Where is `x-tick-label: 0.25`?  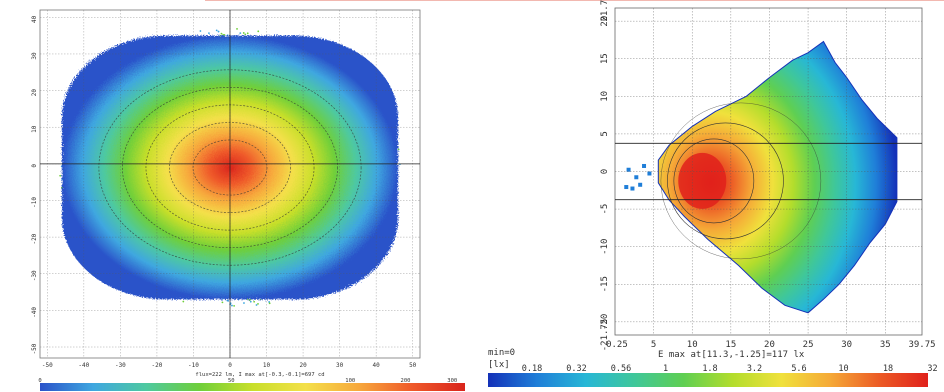
x-tick-label: 0.25 is located at coordinates (617, 345).